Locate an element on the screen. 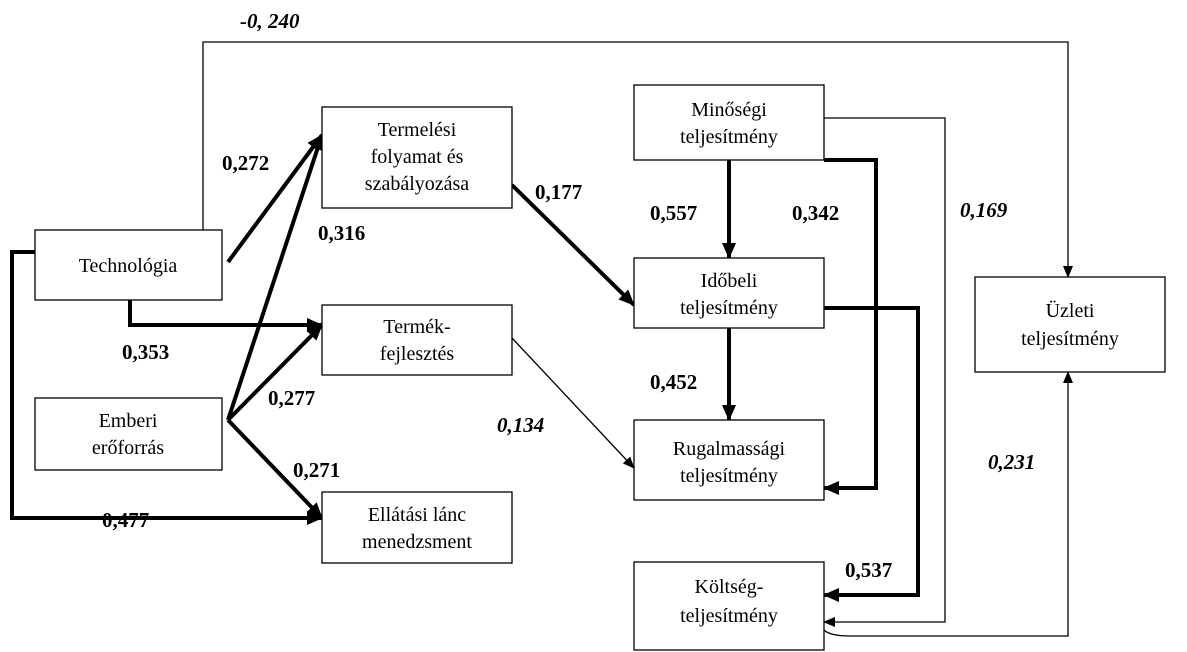 The image size is (1187, 652). edge-label: 0,557 is located at coordinates (673, 213).